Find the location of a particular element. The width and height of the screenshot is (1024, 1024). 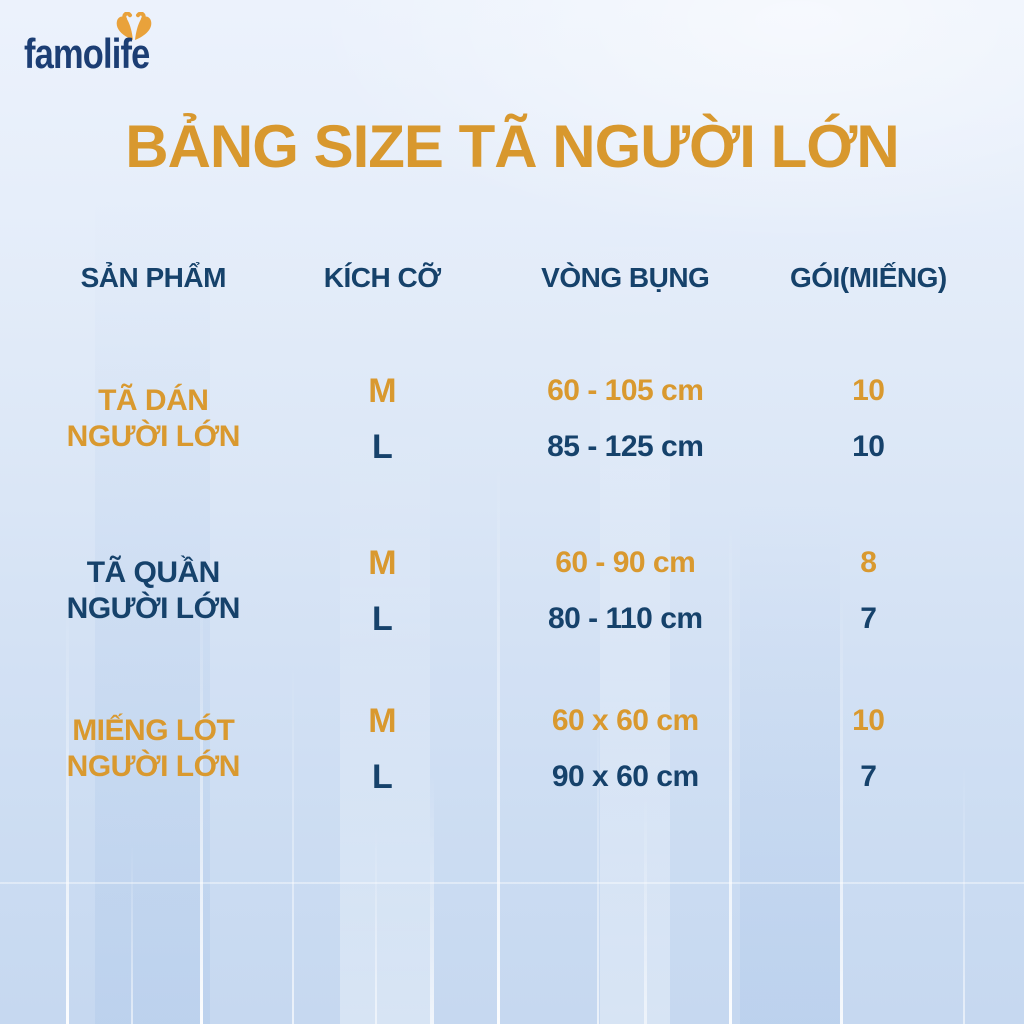

product-name: TÃ QUẦN NGƯỜI LỚN is located at coordinates (153, 591).